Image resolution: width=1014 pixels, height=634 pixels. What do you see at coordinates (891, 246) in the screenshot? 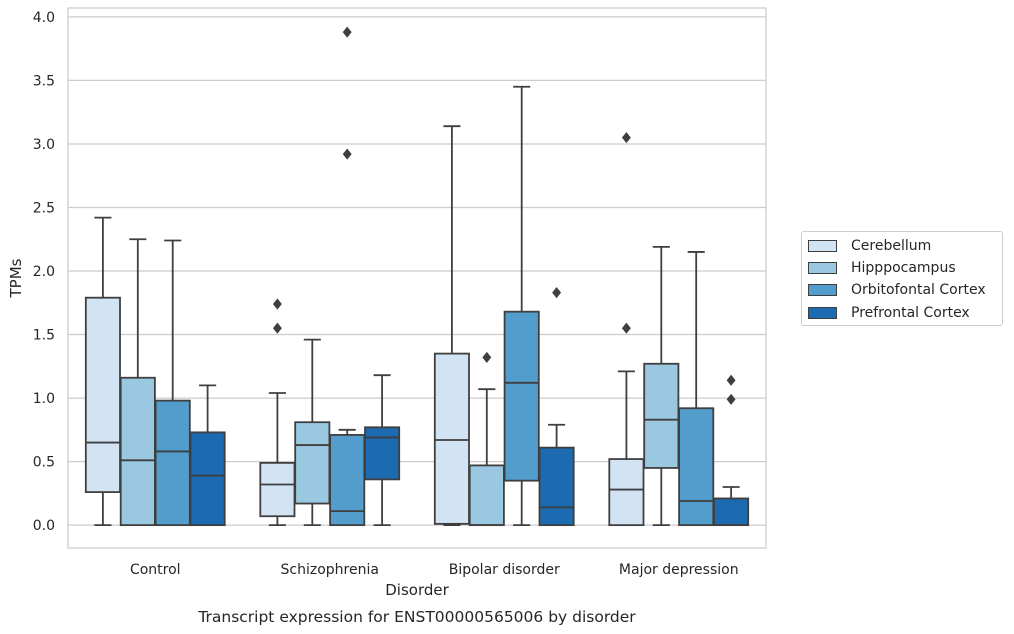
I see `legend-label-cerebellum: Cerebellum` at bounding box center [891, 246].